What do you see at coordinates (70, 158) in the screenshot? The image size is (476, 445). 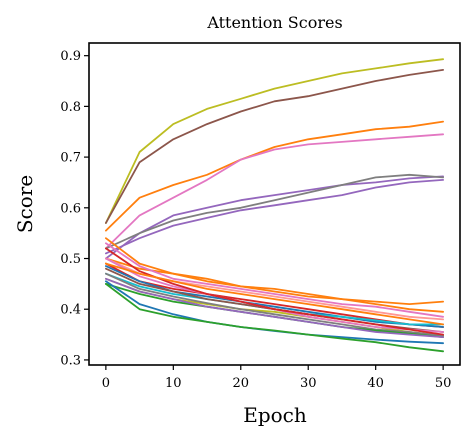 I see `y-tick-label: 0.7` at bounding box center [70, 158].